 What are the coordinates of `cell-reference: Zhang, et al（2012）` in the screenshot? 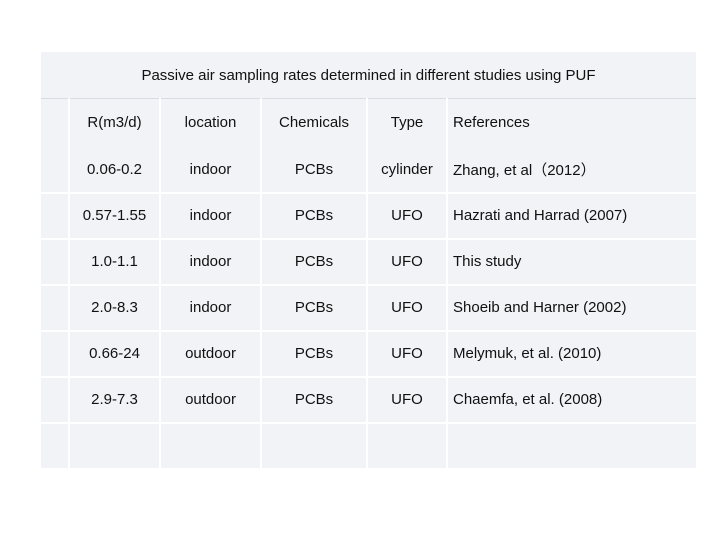 It's located at (524, 170).